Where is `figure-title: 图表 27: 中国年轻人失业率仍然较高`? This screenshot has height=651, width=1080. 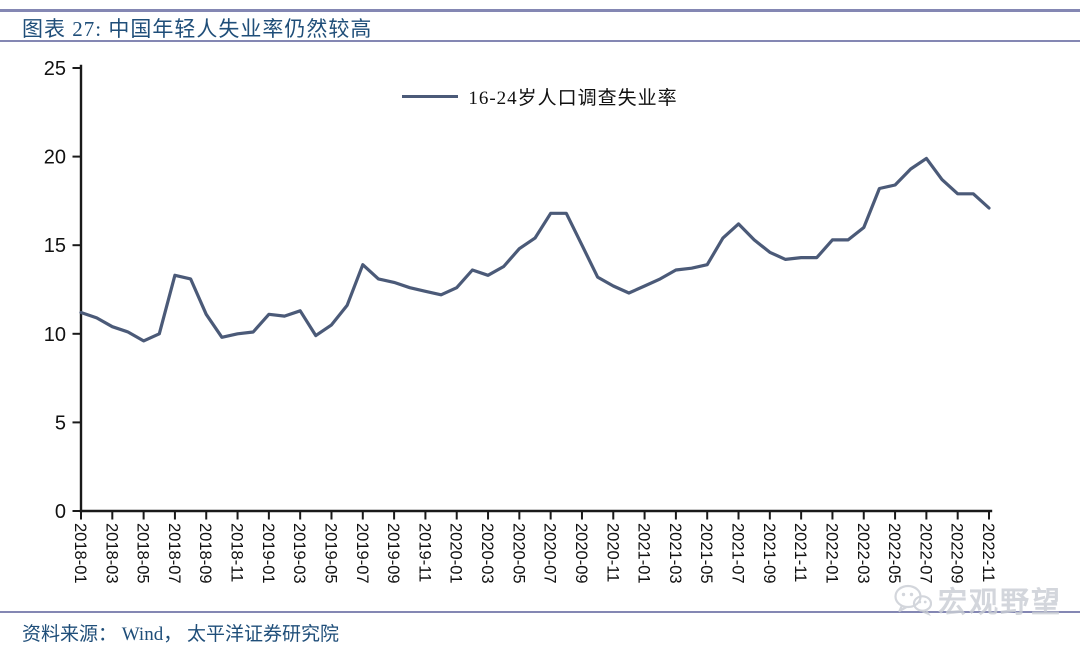
figure-title: 图表 27: 中国年轻人失业率仍然较高 is located at coordinates (197, 29).